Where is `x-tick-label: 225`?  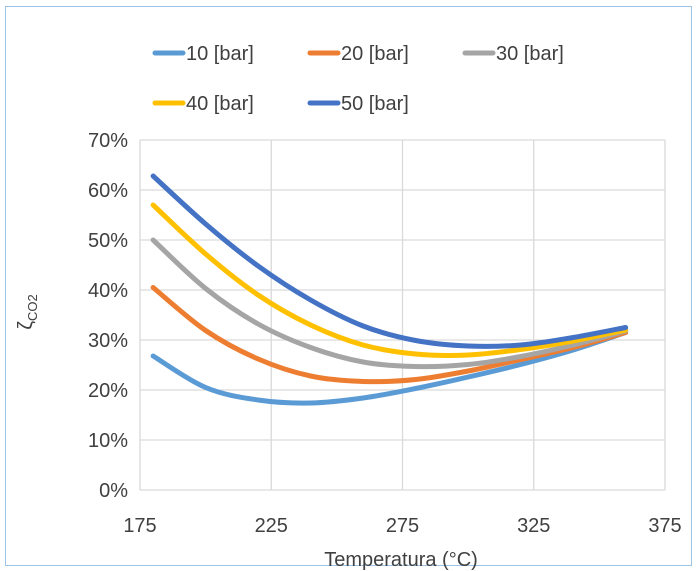 x-tick-label: 225 is located at coordinates (271, 526).